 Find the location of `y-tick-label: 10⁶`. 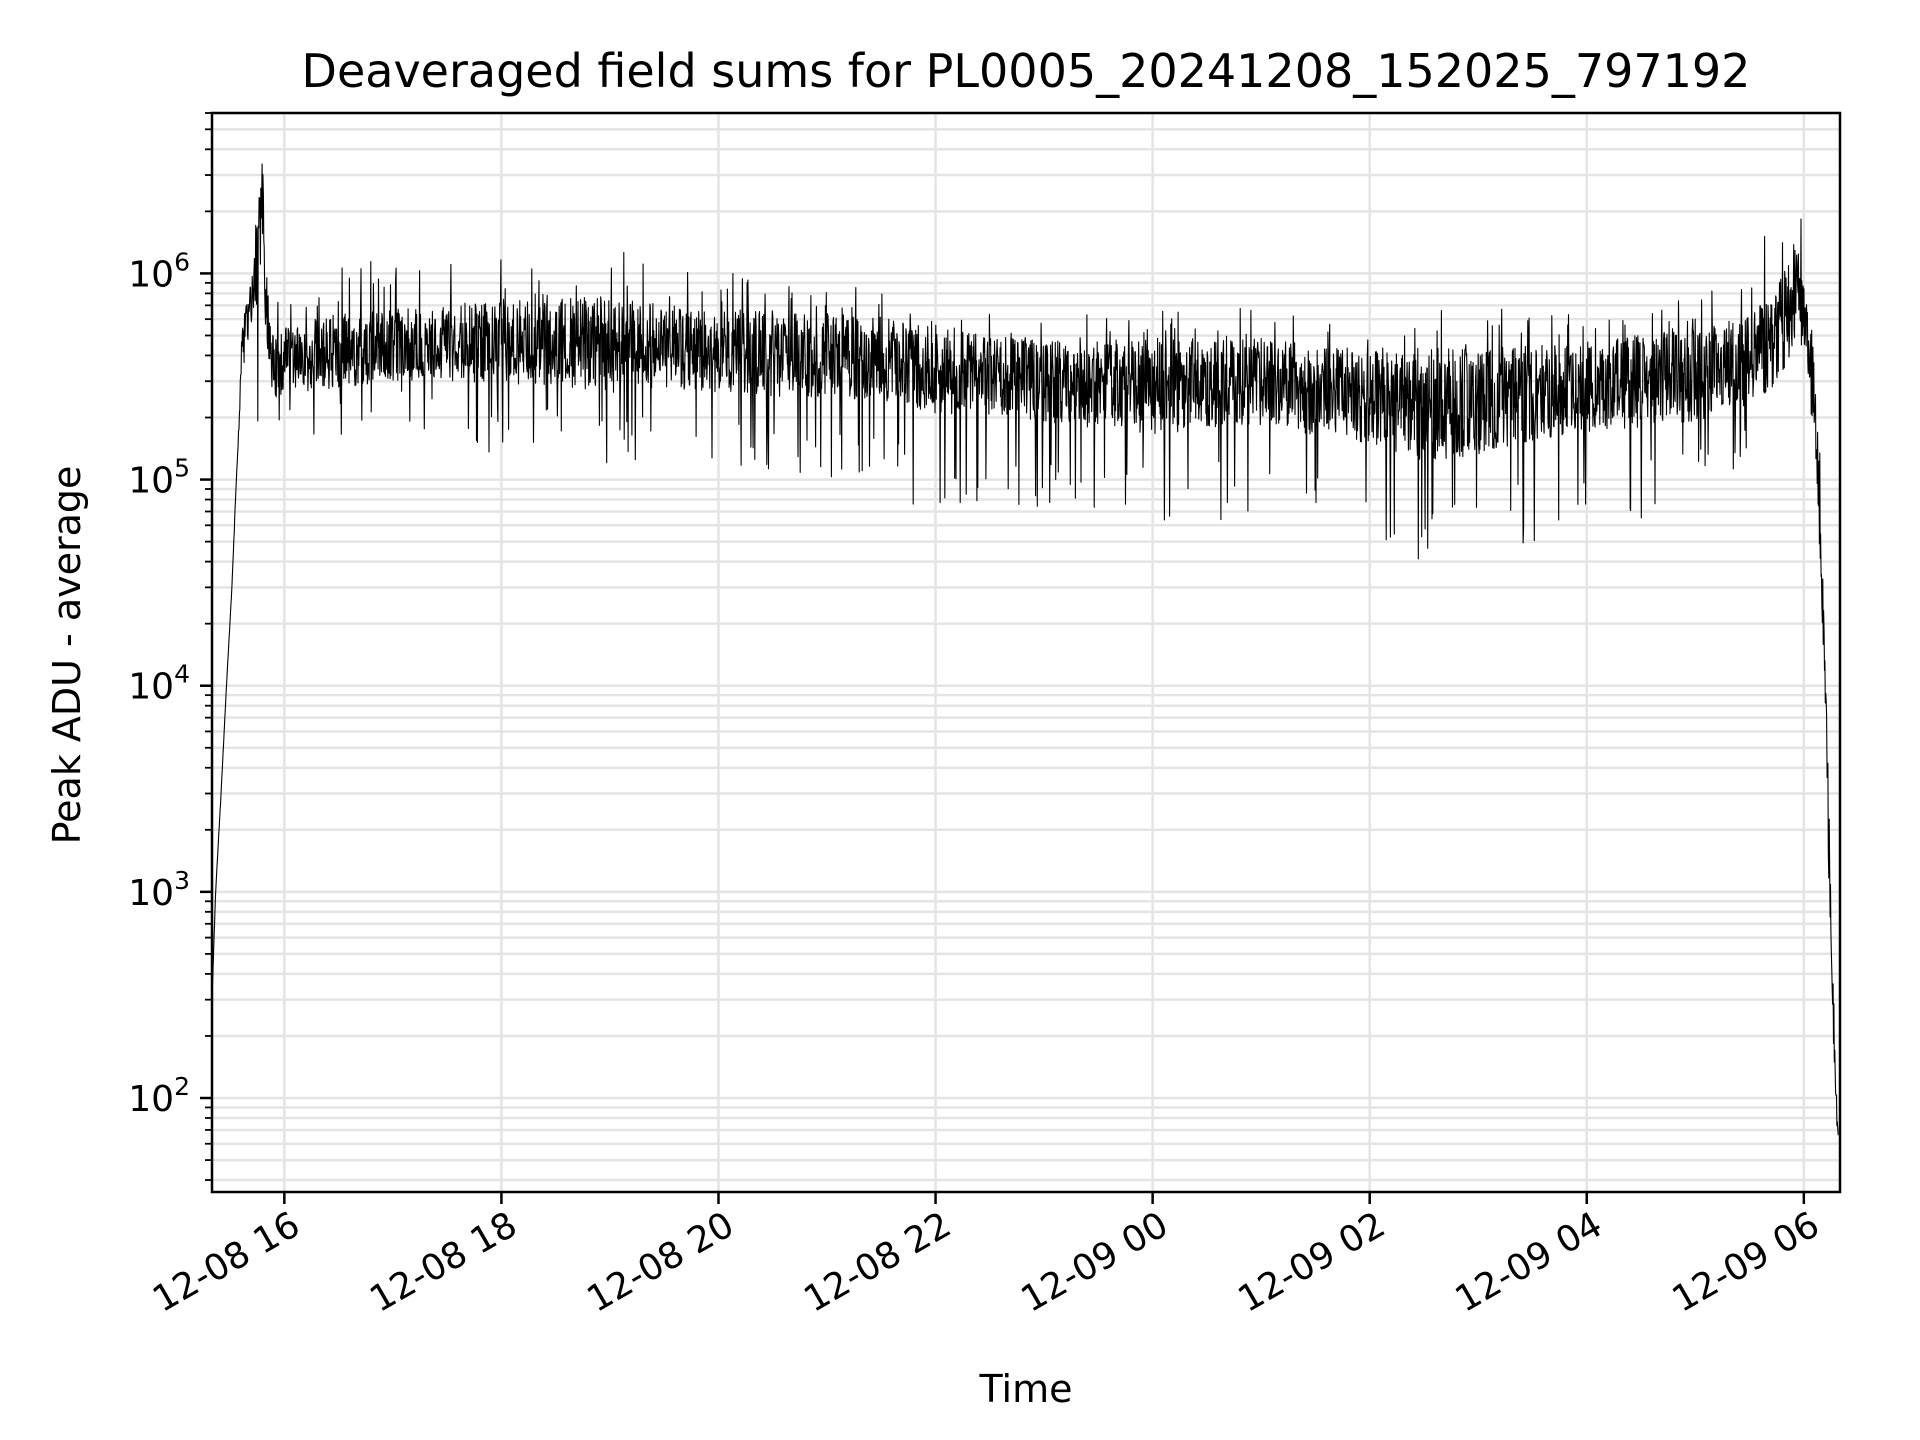

y-tick-label: 10⁶ is located at coordinates (159, 271).